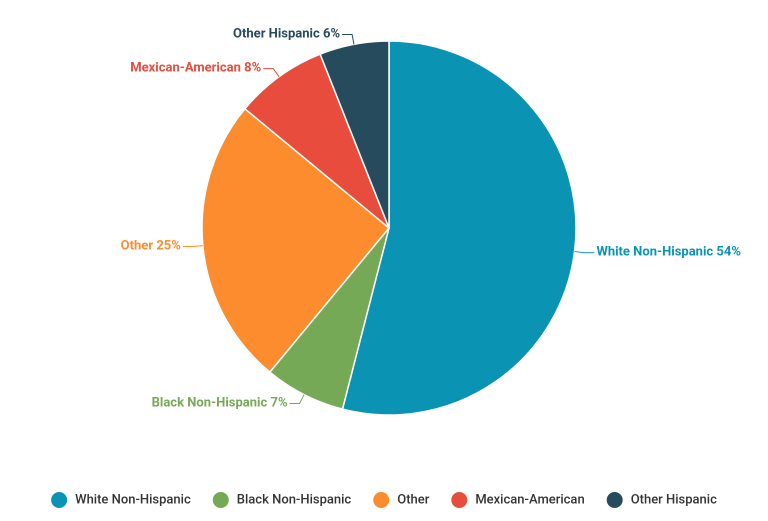 The width and height of the screenshot is (768, 521). I want to click on slice-label-value: 54%, so click(728, 252).